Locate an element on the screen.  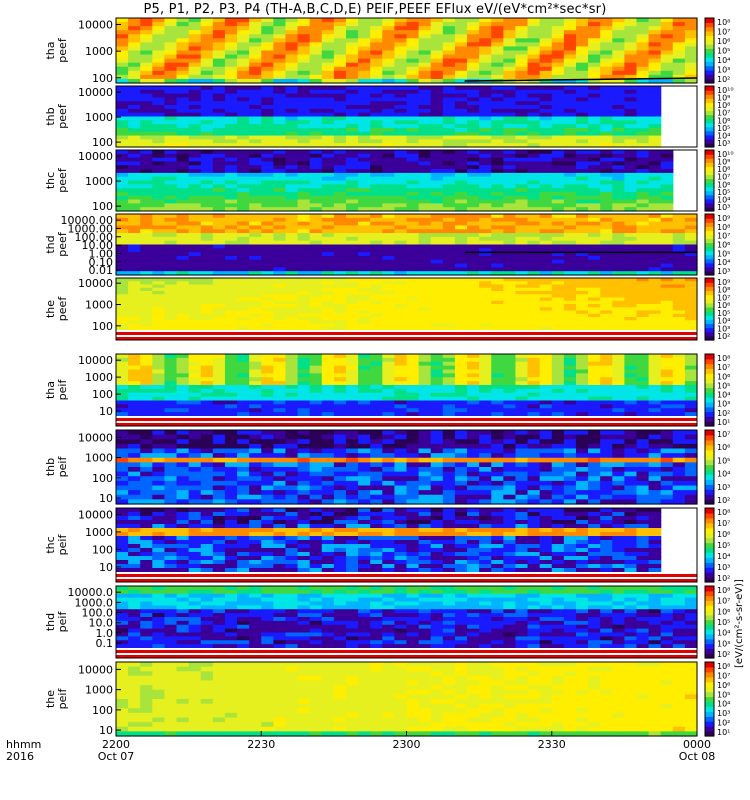
probe-label: tha is located at coordinates (50, 390).